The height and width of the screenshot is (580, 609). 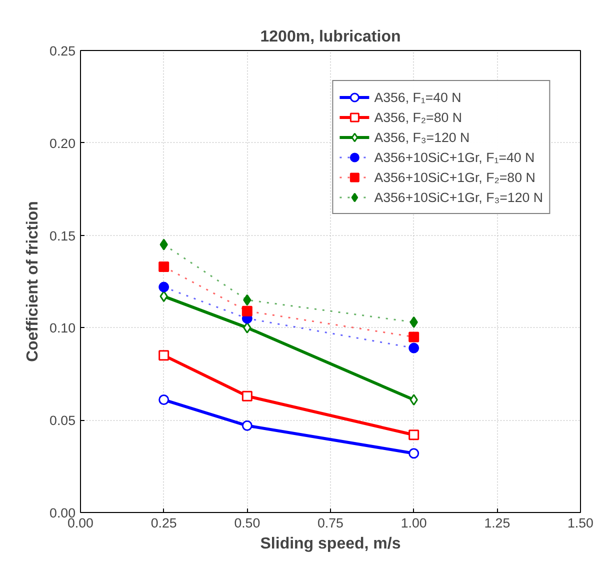 What do you see at coordinates (247, 523) in the screenshot?
I see `x-tick-label: 0.50` at bounding box center [247, 523].